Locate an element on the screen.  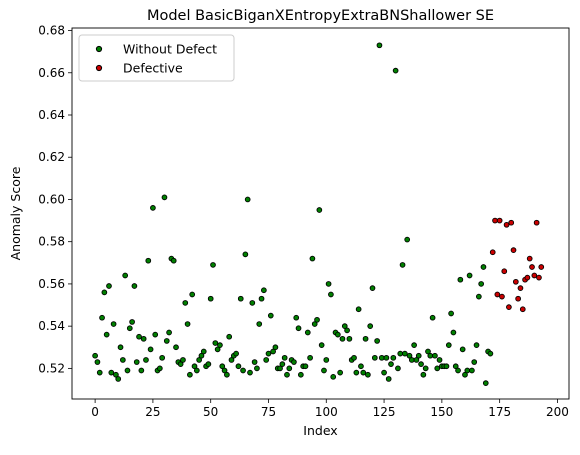
y-tick-label-2: 0.56 is located at coordinates (51, 284).